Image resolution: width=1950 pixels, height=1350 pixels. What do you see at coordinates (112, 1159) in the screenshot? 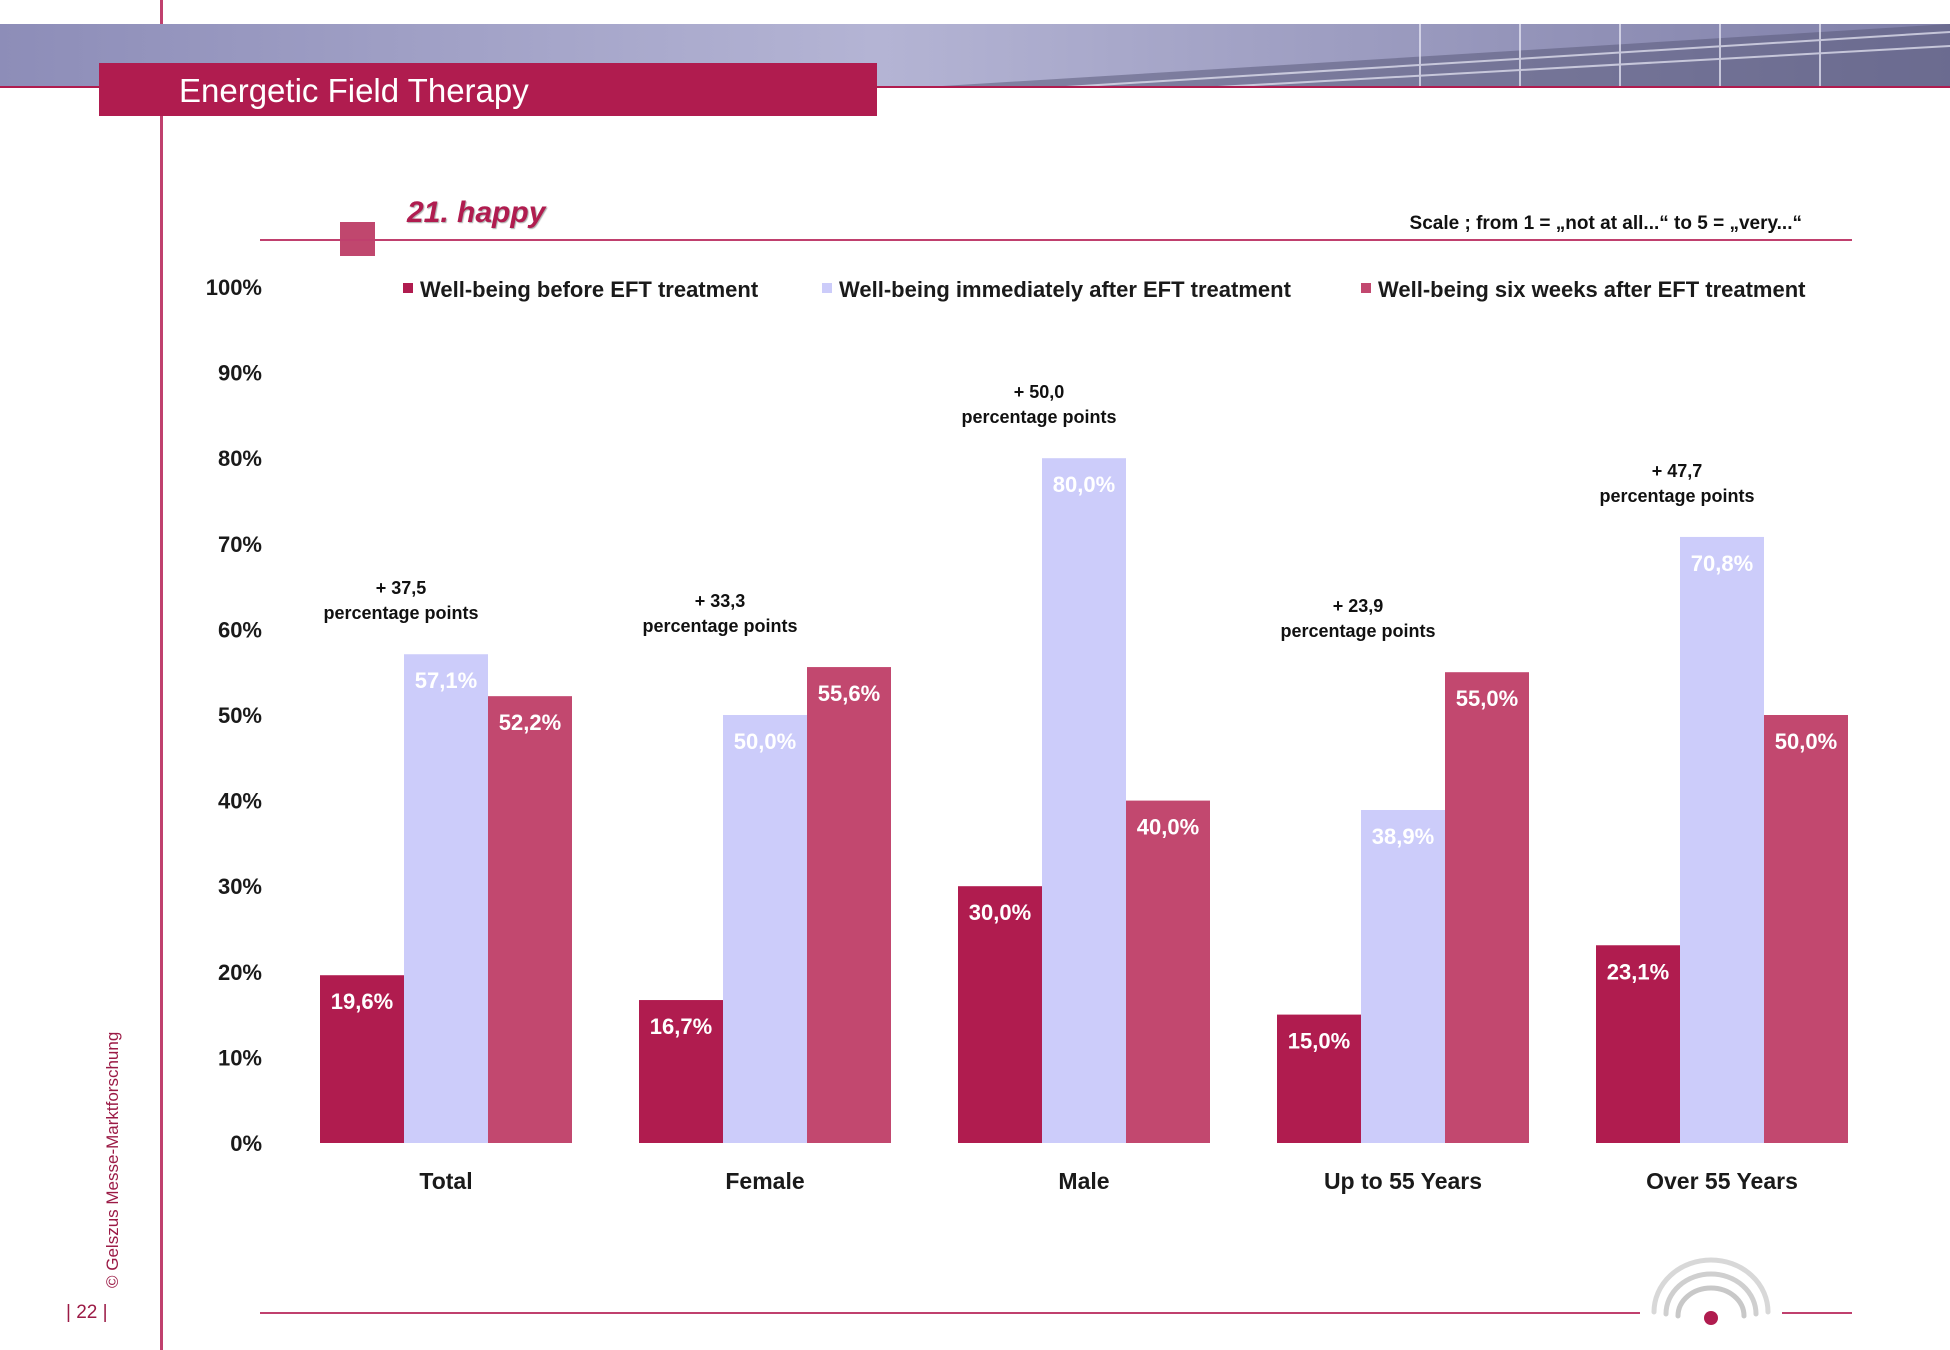
I see `copyright-text: © Gelszus Messe-Marktforschung` at bounding box center [112, 1159].